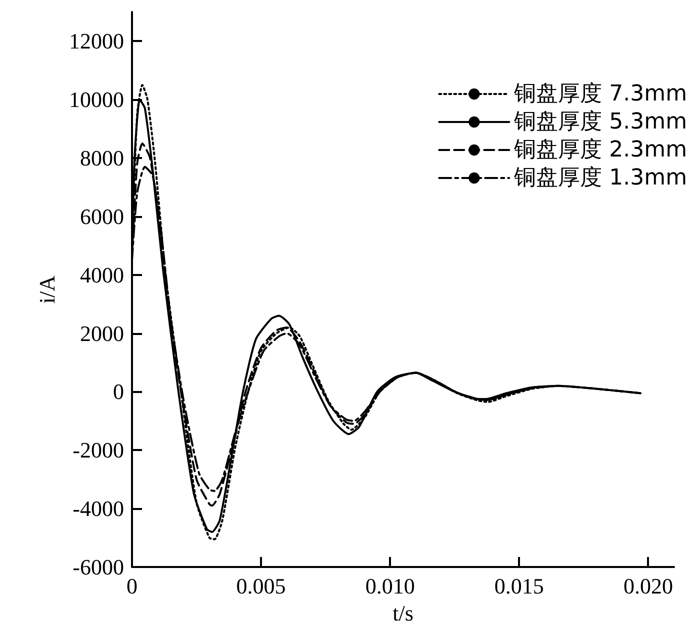 This screenshot has height=636, width=700. What do you see at coordinates (102, 333) in the screenshot?
I see `y-tick-label: 2000` at bounding box center [102, 333].